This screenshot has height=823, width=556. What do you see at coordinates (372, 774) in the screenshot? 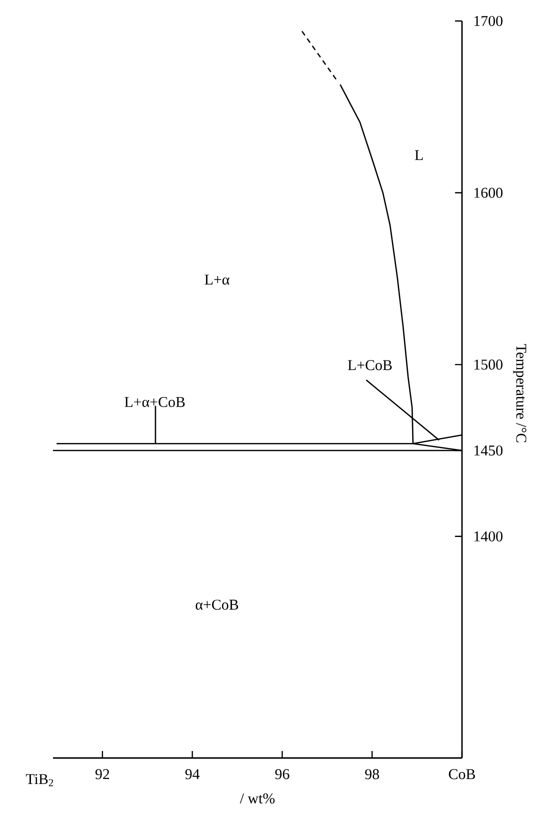
I see `x-tick-label: 98` at bounding box center [372, 774].